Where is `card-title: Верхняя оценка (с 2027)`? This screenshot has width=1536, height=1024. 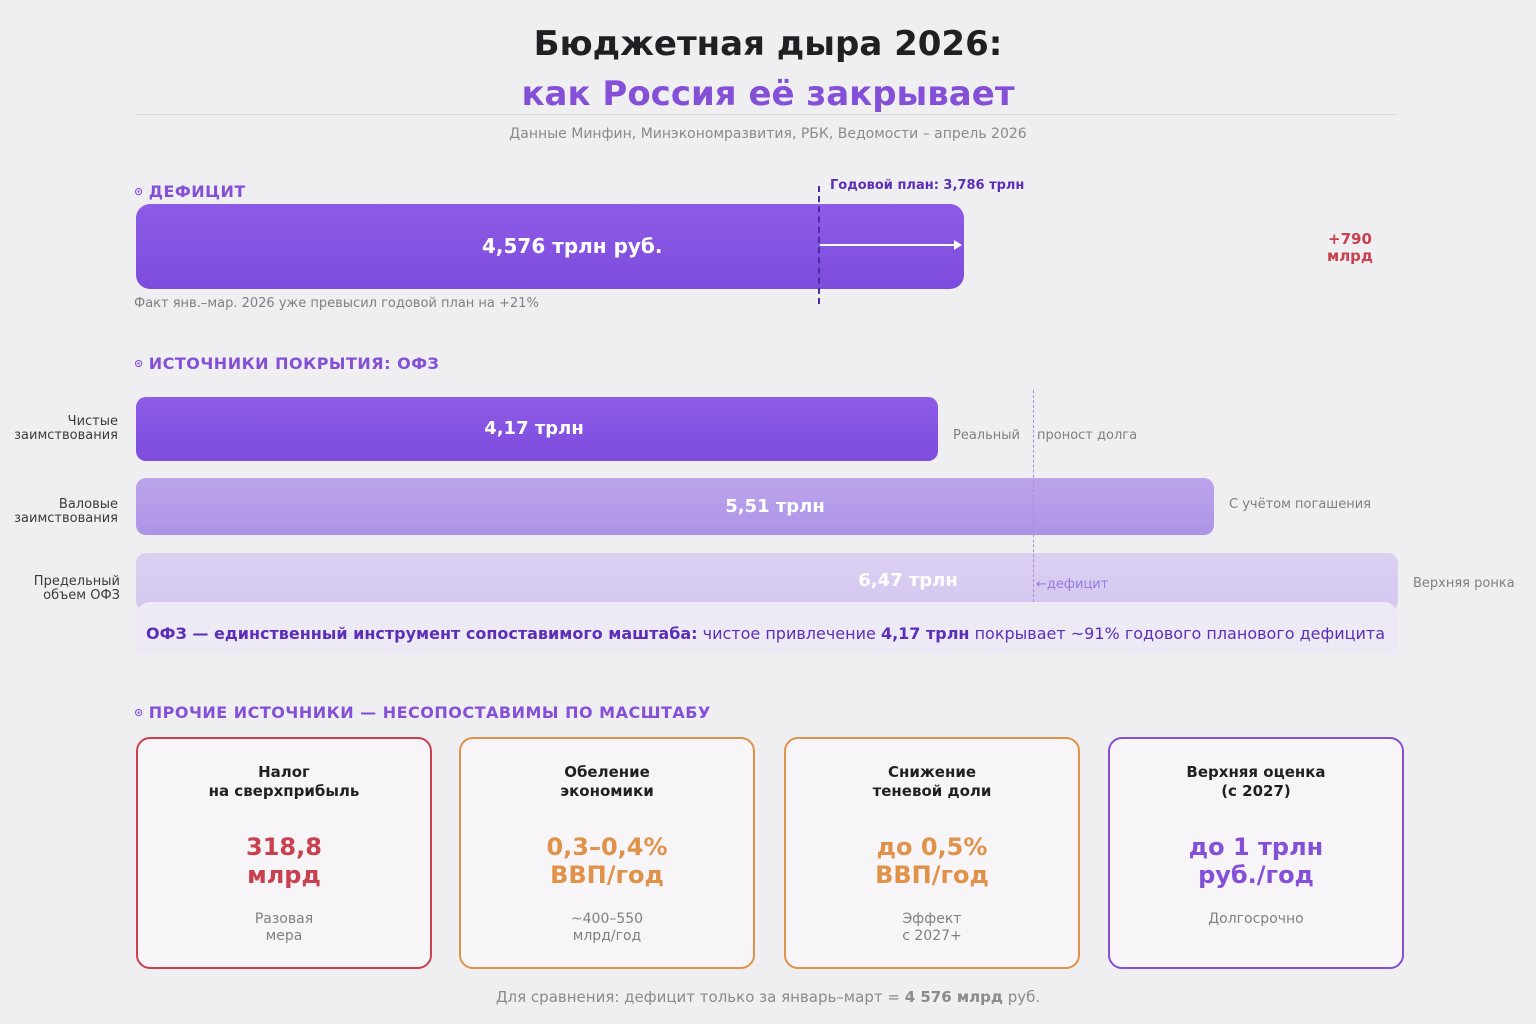
card-title: Верхняя оценка (с 2027) is located at coordinates (1256, 781).